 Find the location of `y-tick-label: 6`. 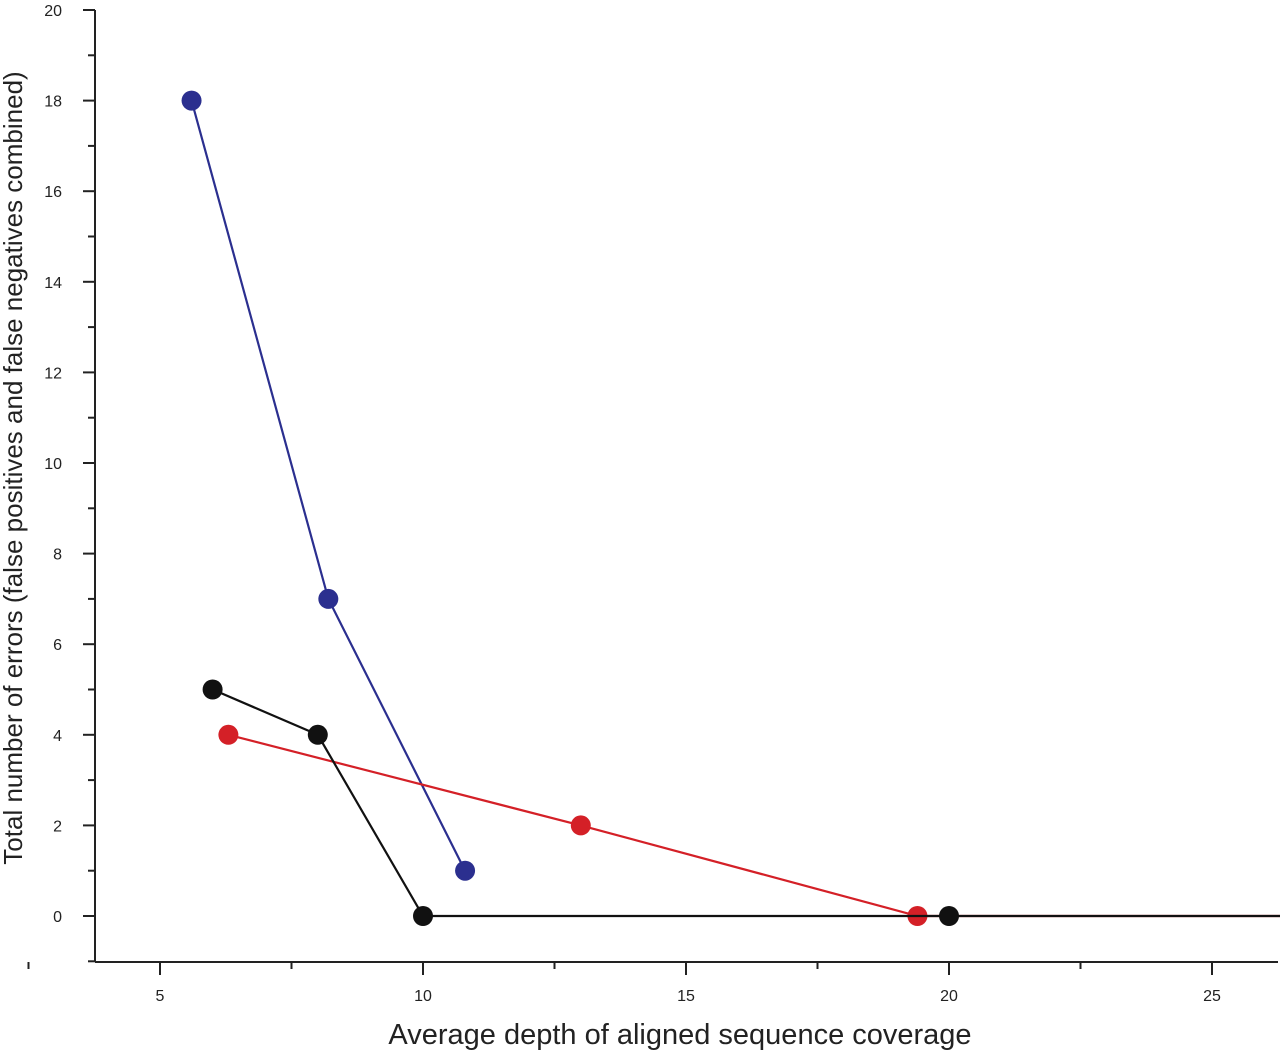

y-tick-label: 6 is located at coordinates (57, 645).